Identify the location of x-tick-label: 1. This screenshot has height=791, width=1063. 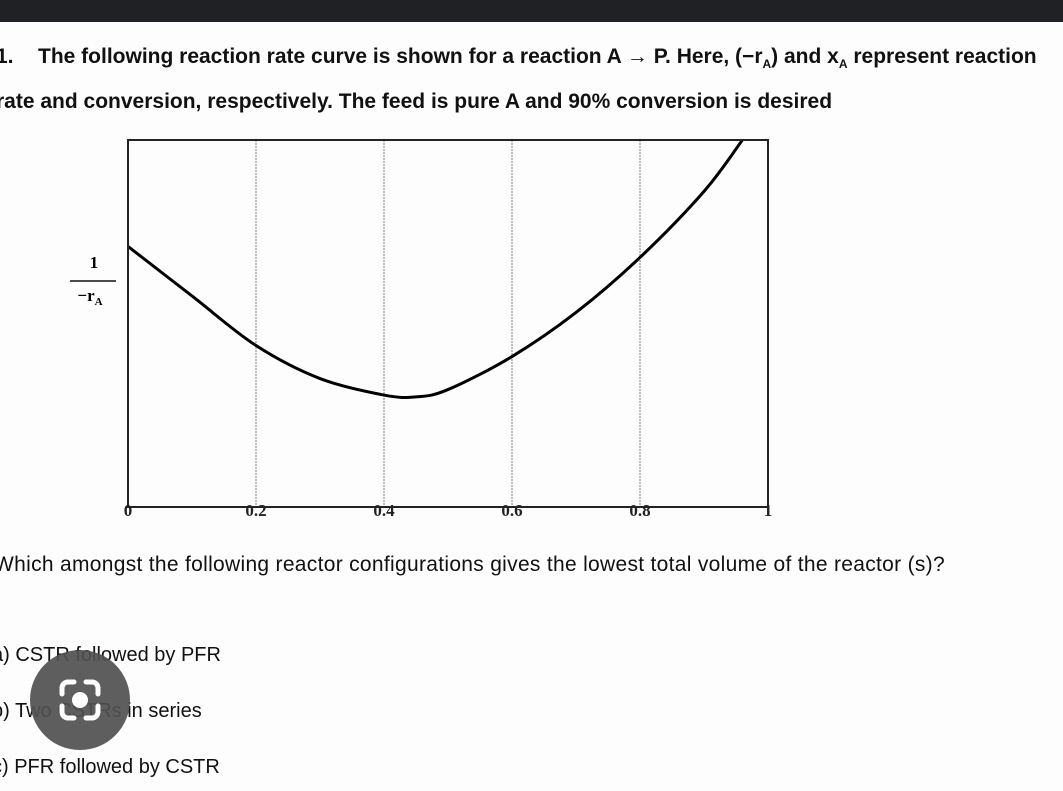
(768, 510).